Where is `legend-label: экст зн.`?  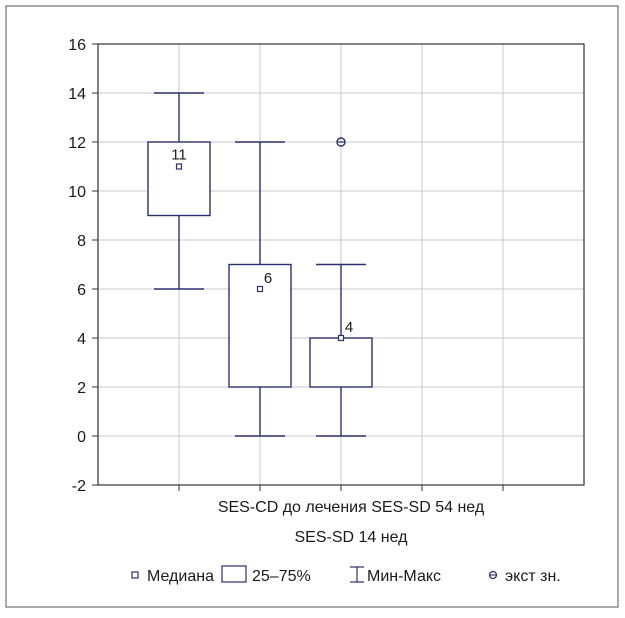 legend-label: экст зн. is located at coordinates (533, 576).